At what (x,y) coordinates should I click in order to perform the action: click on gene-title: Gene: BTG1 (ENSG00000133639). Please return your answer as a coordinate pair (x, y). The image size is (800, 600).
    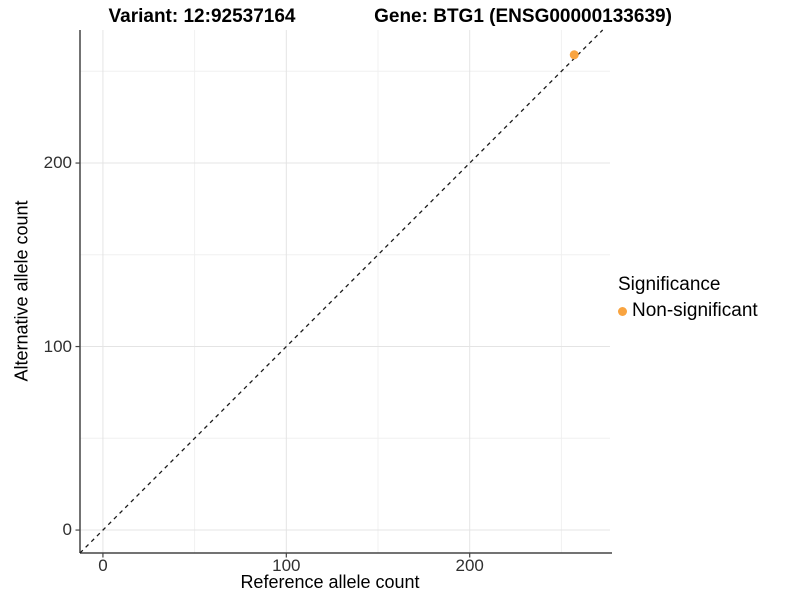
    Looking at the image, I should click on (523, 16).